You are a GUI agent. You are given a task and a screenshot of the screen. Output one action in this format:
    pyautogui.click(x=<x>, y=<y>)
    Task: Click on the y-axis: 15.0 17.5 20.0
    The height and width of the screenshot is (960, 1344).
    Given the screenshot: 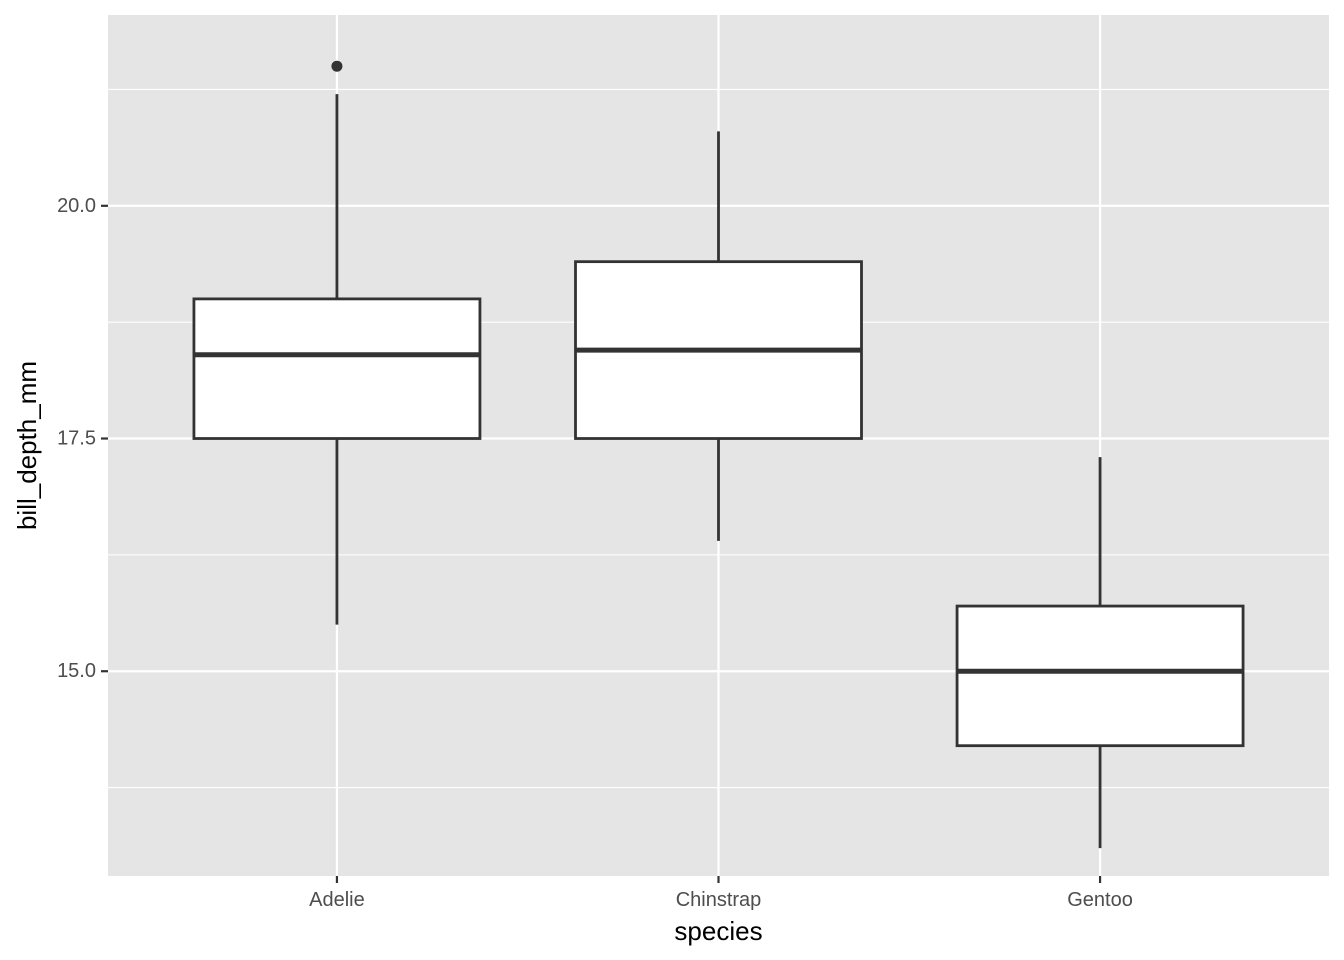 What is the action you would take?
    pyautogui.click(x=82, y=438)
    